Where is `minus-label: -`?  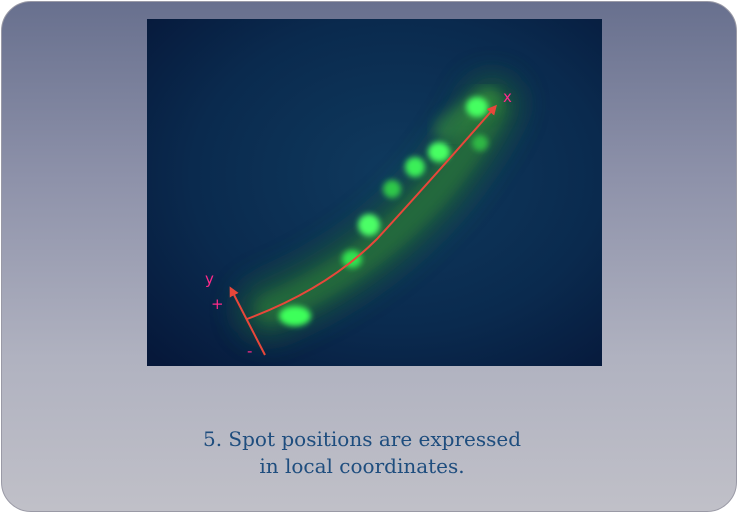 minus-label: - is located at coordinates (249, 351).